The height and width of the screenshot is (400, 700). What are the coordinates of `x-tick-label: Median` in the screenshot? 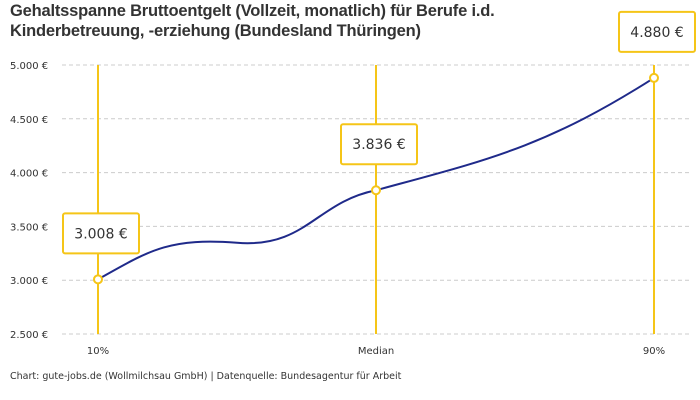 It's located at (376, 351).